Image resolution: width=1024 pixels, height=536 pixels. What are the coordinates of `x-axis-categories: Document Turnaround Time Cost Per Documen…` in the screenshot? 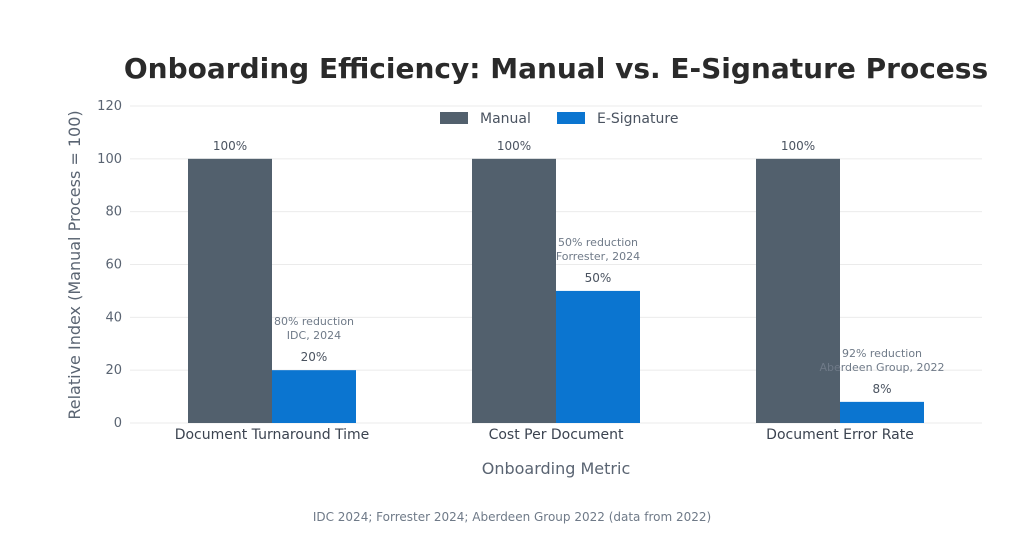 It's located at (544, 435).